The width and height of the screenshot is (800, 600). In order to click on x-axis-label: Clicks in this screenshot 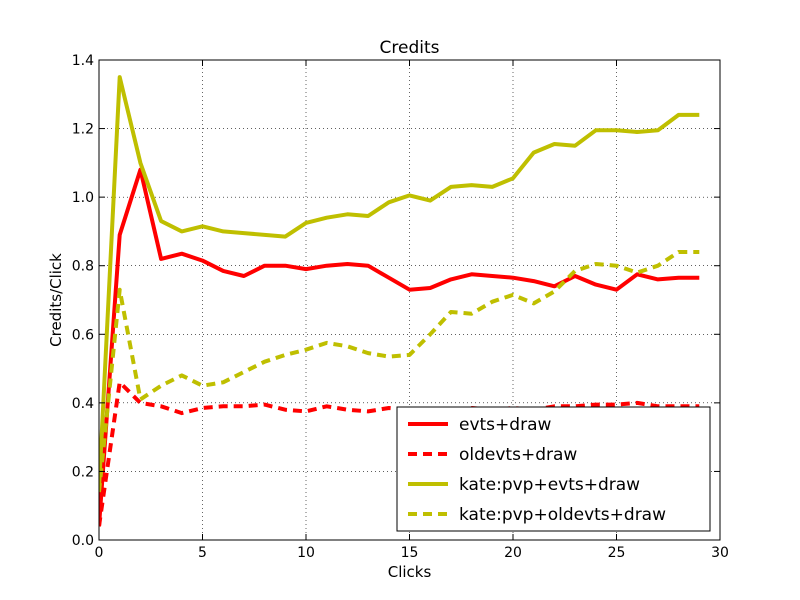, I will do `click(410, 572)`.